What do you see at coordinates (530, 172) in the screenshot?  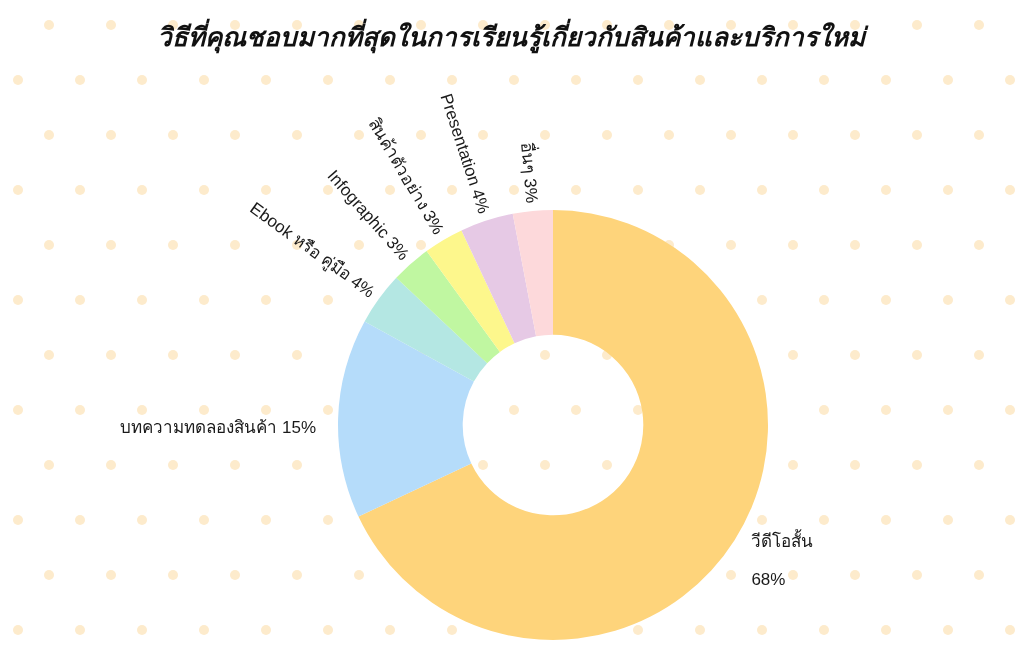 I see `slice-label: อื่นๆ 3%` at bounding box center [530, 172].